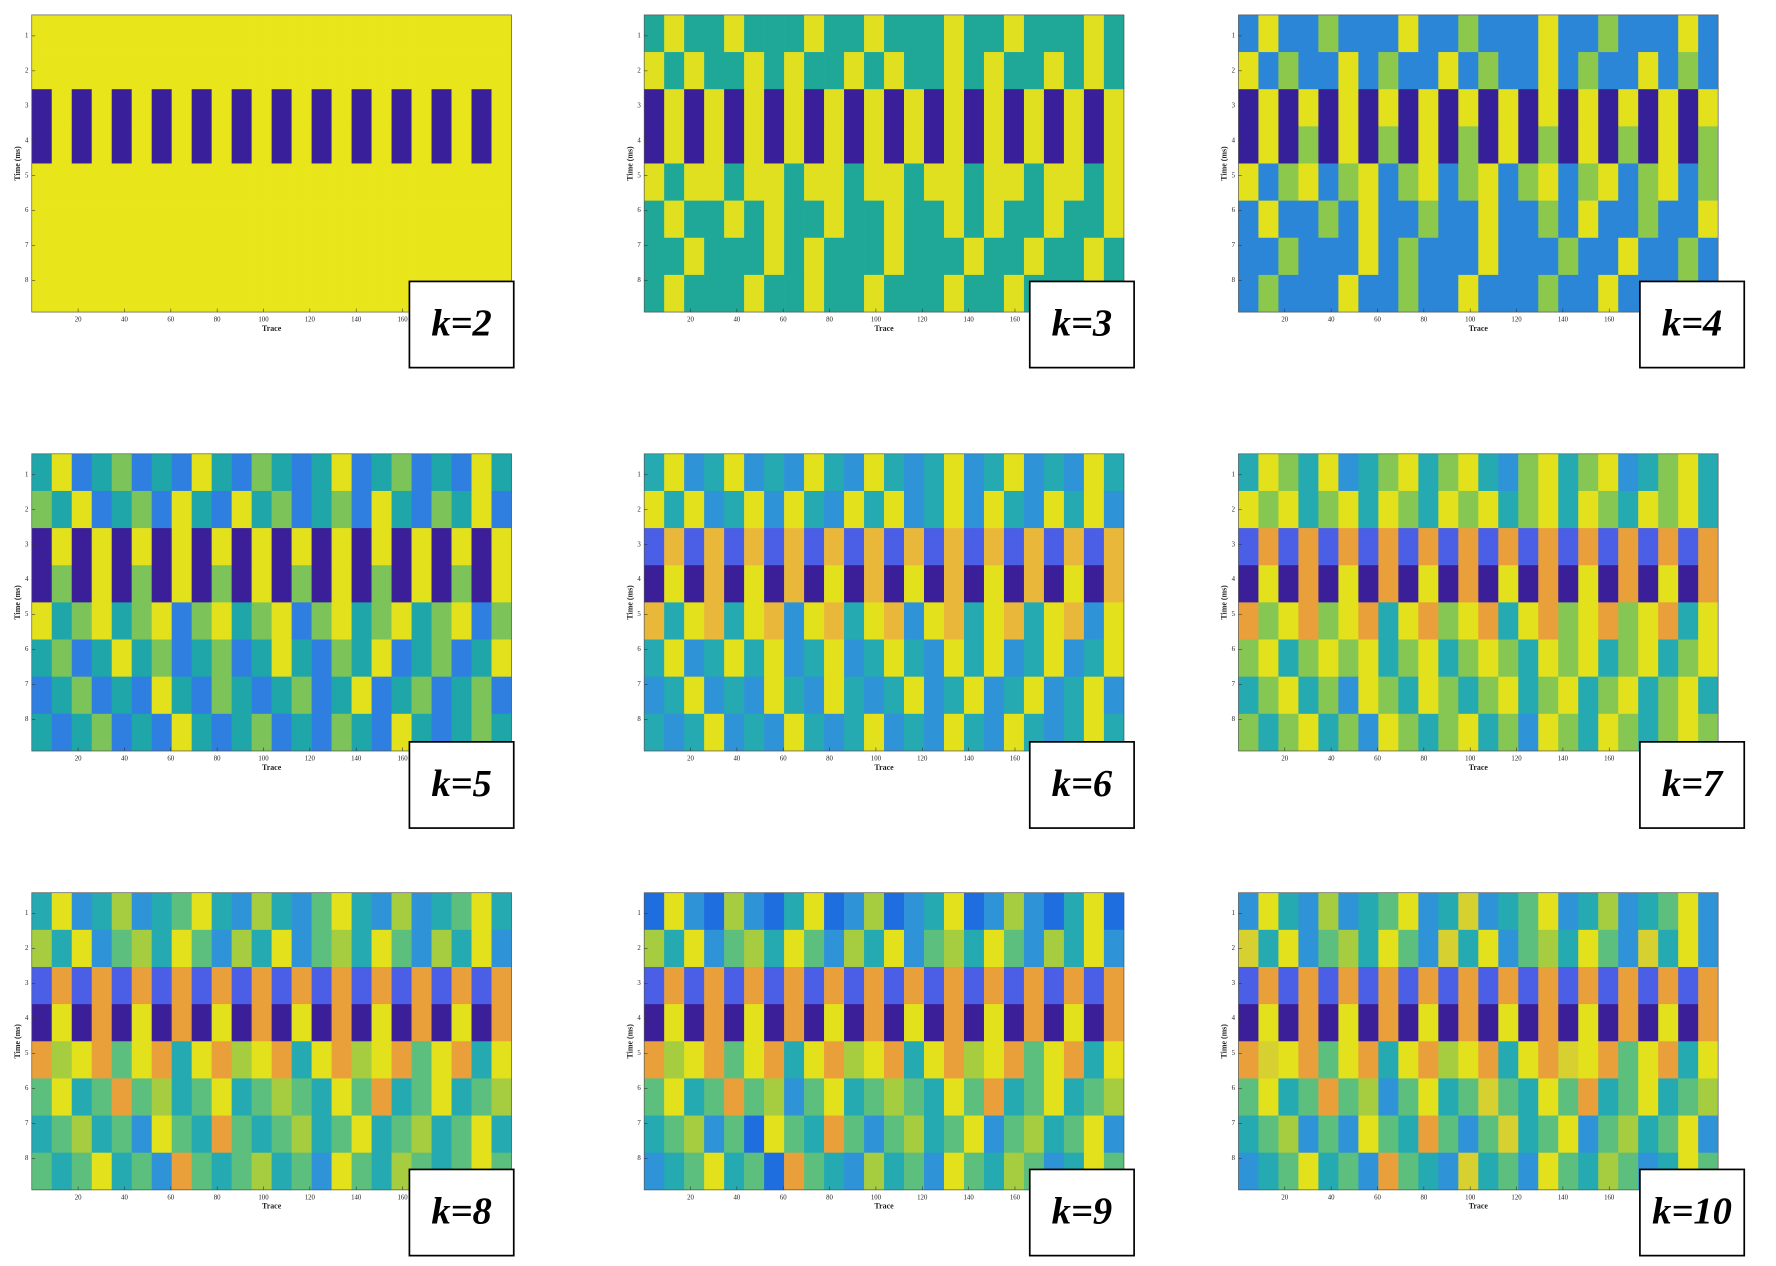 The image size is (1776, 1266). What do you see at coordinates (402, 1197) in the screenshot?
I see `x-tick-label: 160` at bounding box center [402, 1197].